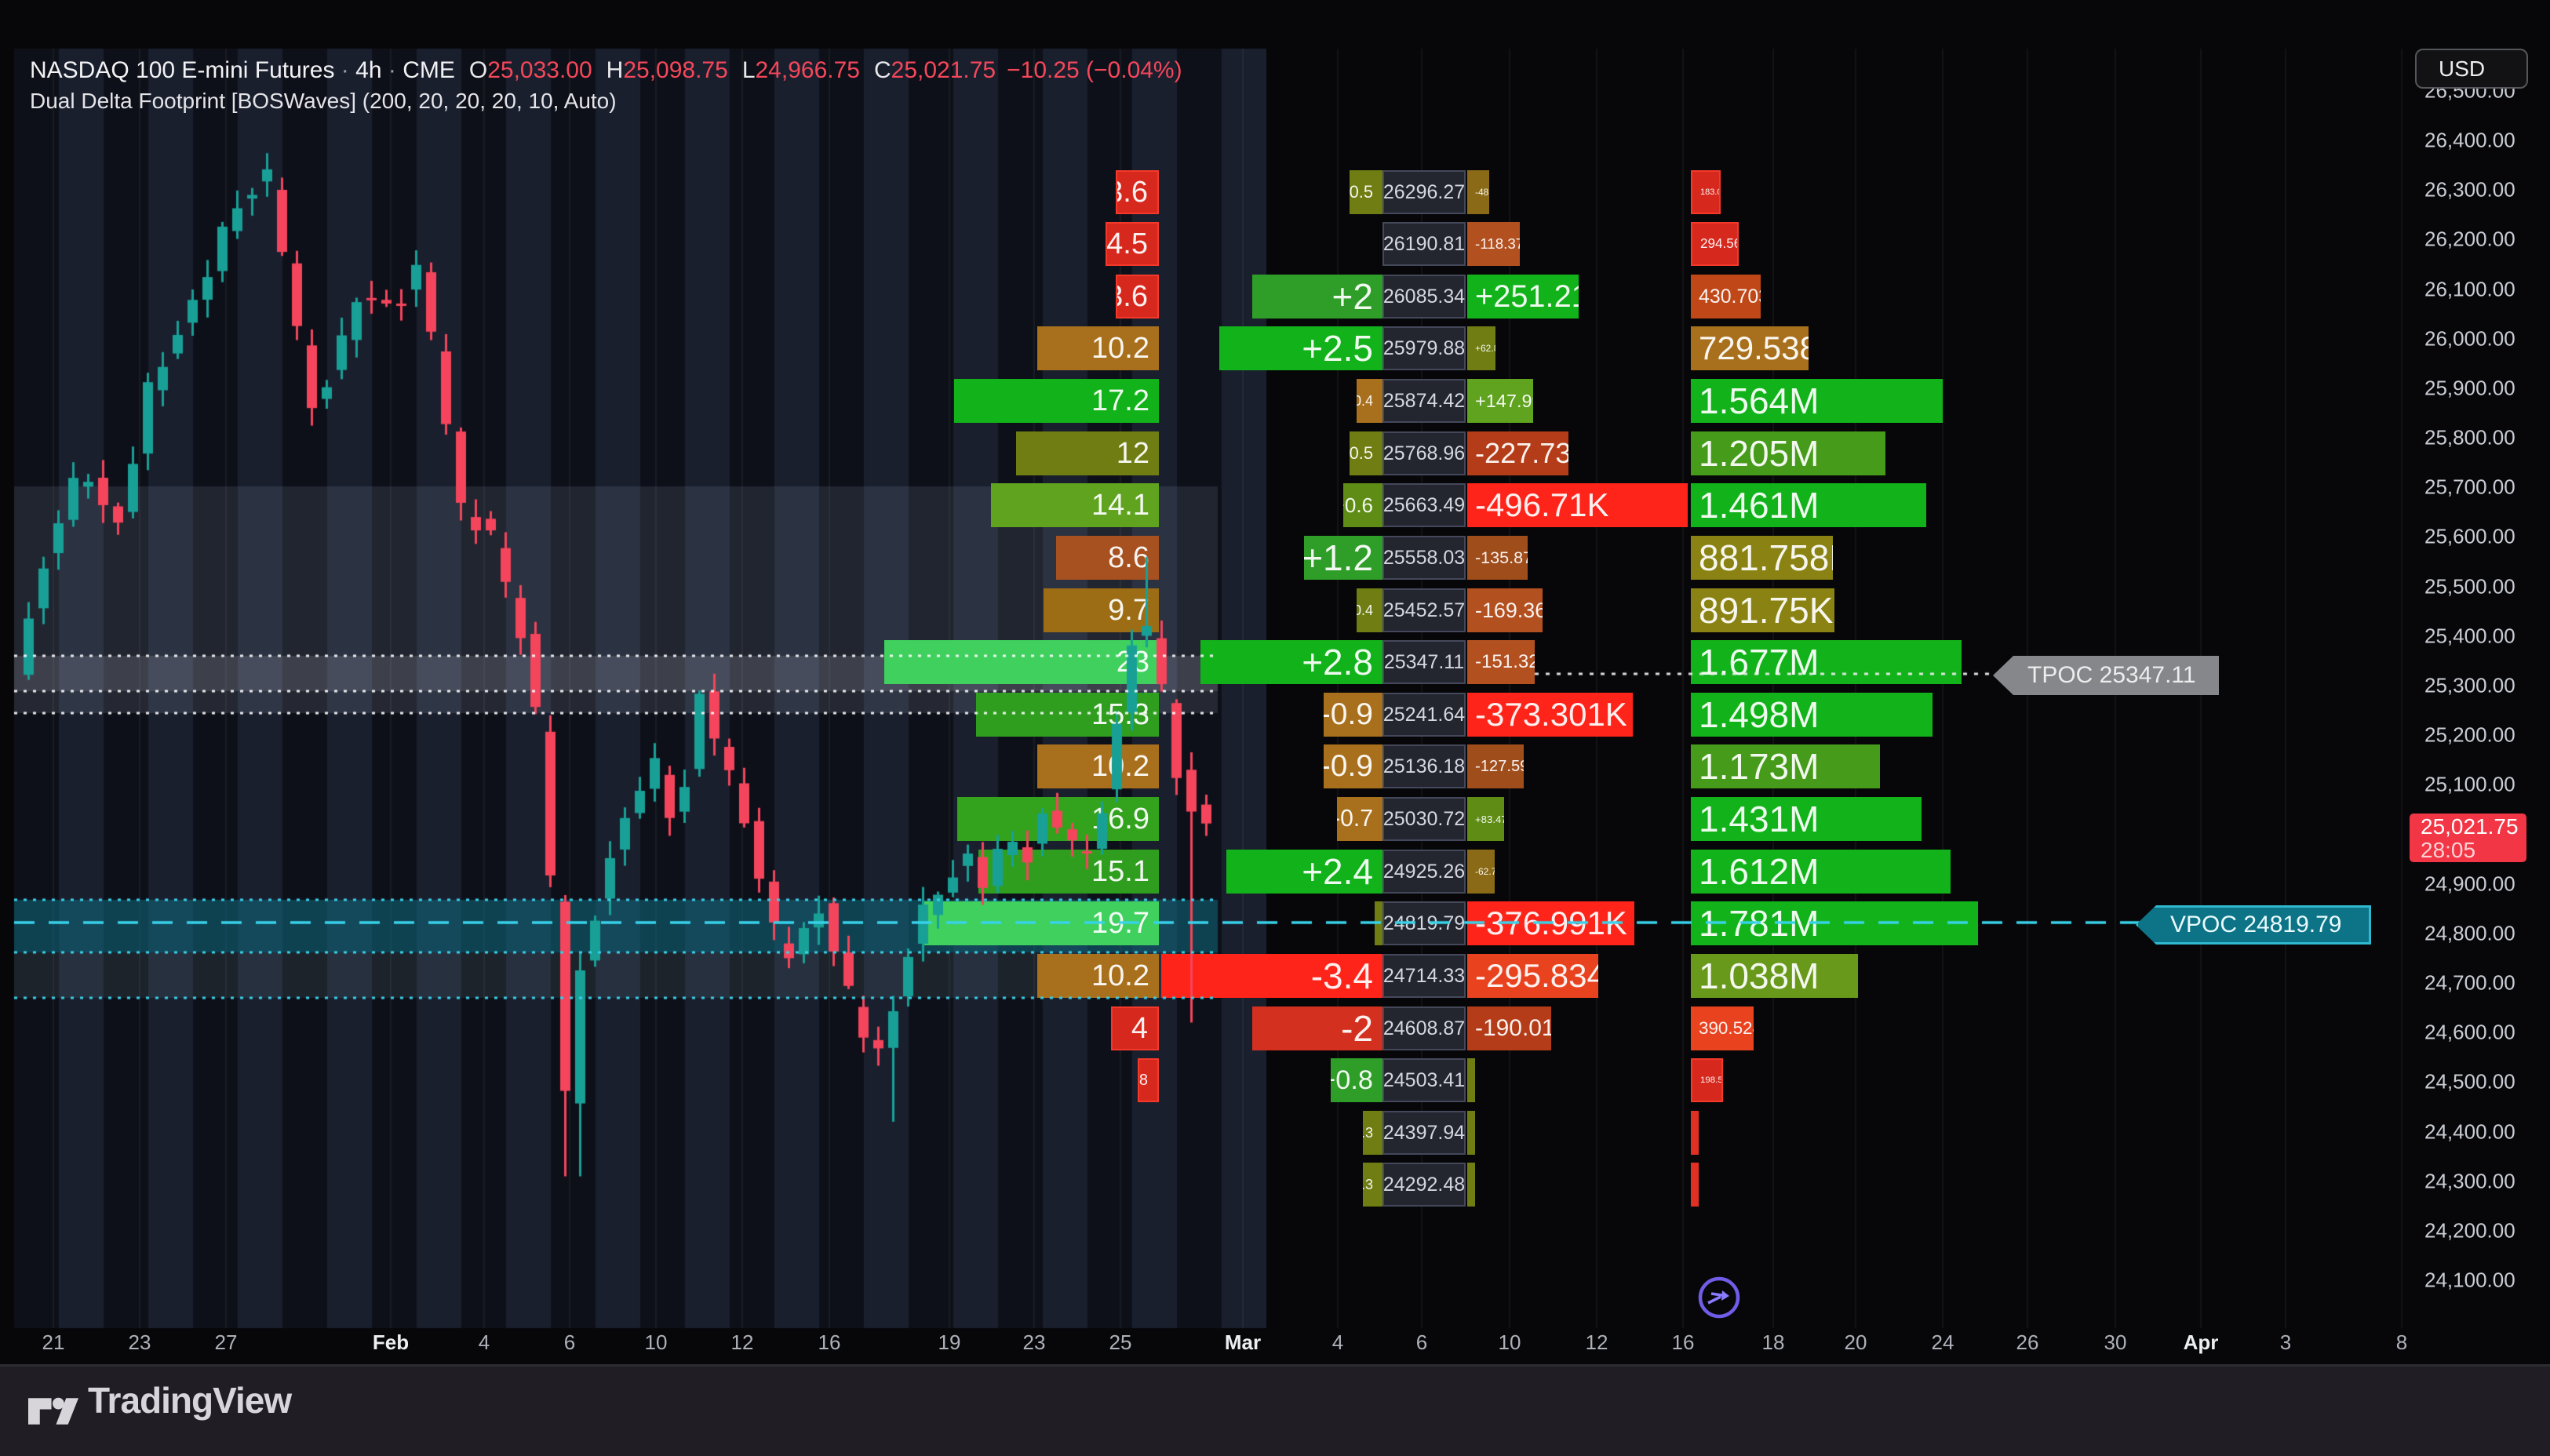  I want to click on footer-bar: TradingView, so click(1275, 1411).